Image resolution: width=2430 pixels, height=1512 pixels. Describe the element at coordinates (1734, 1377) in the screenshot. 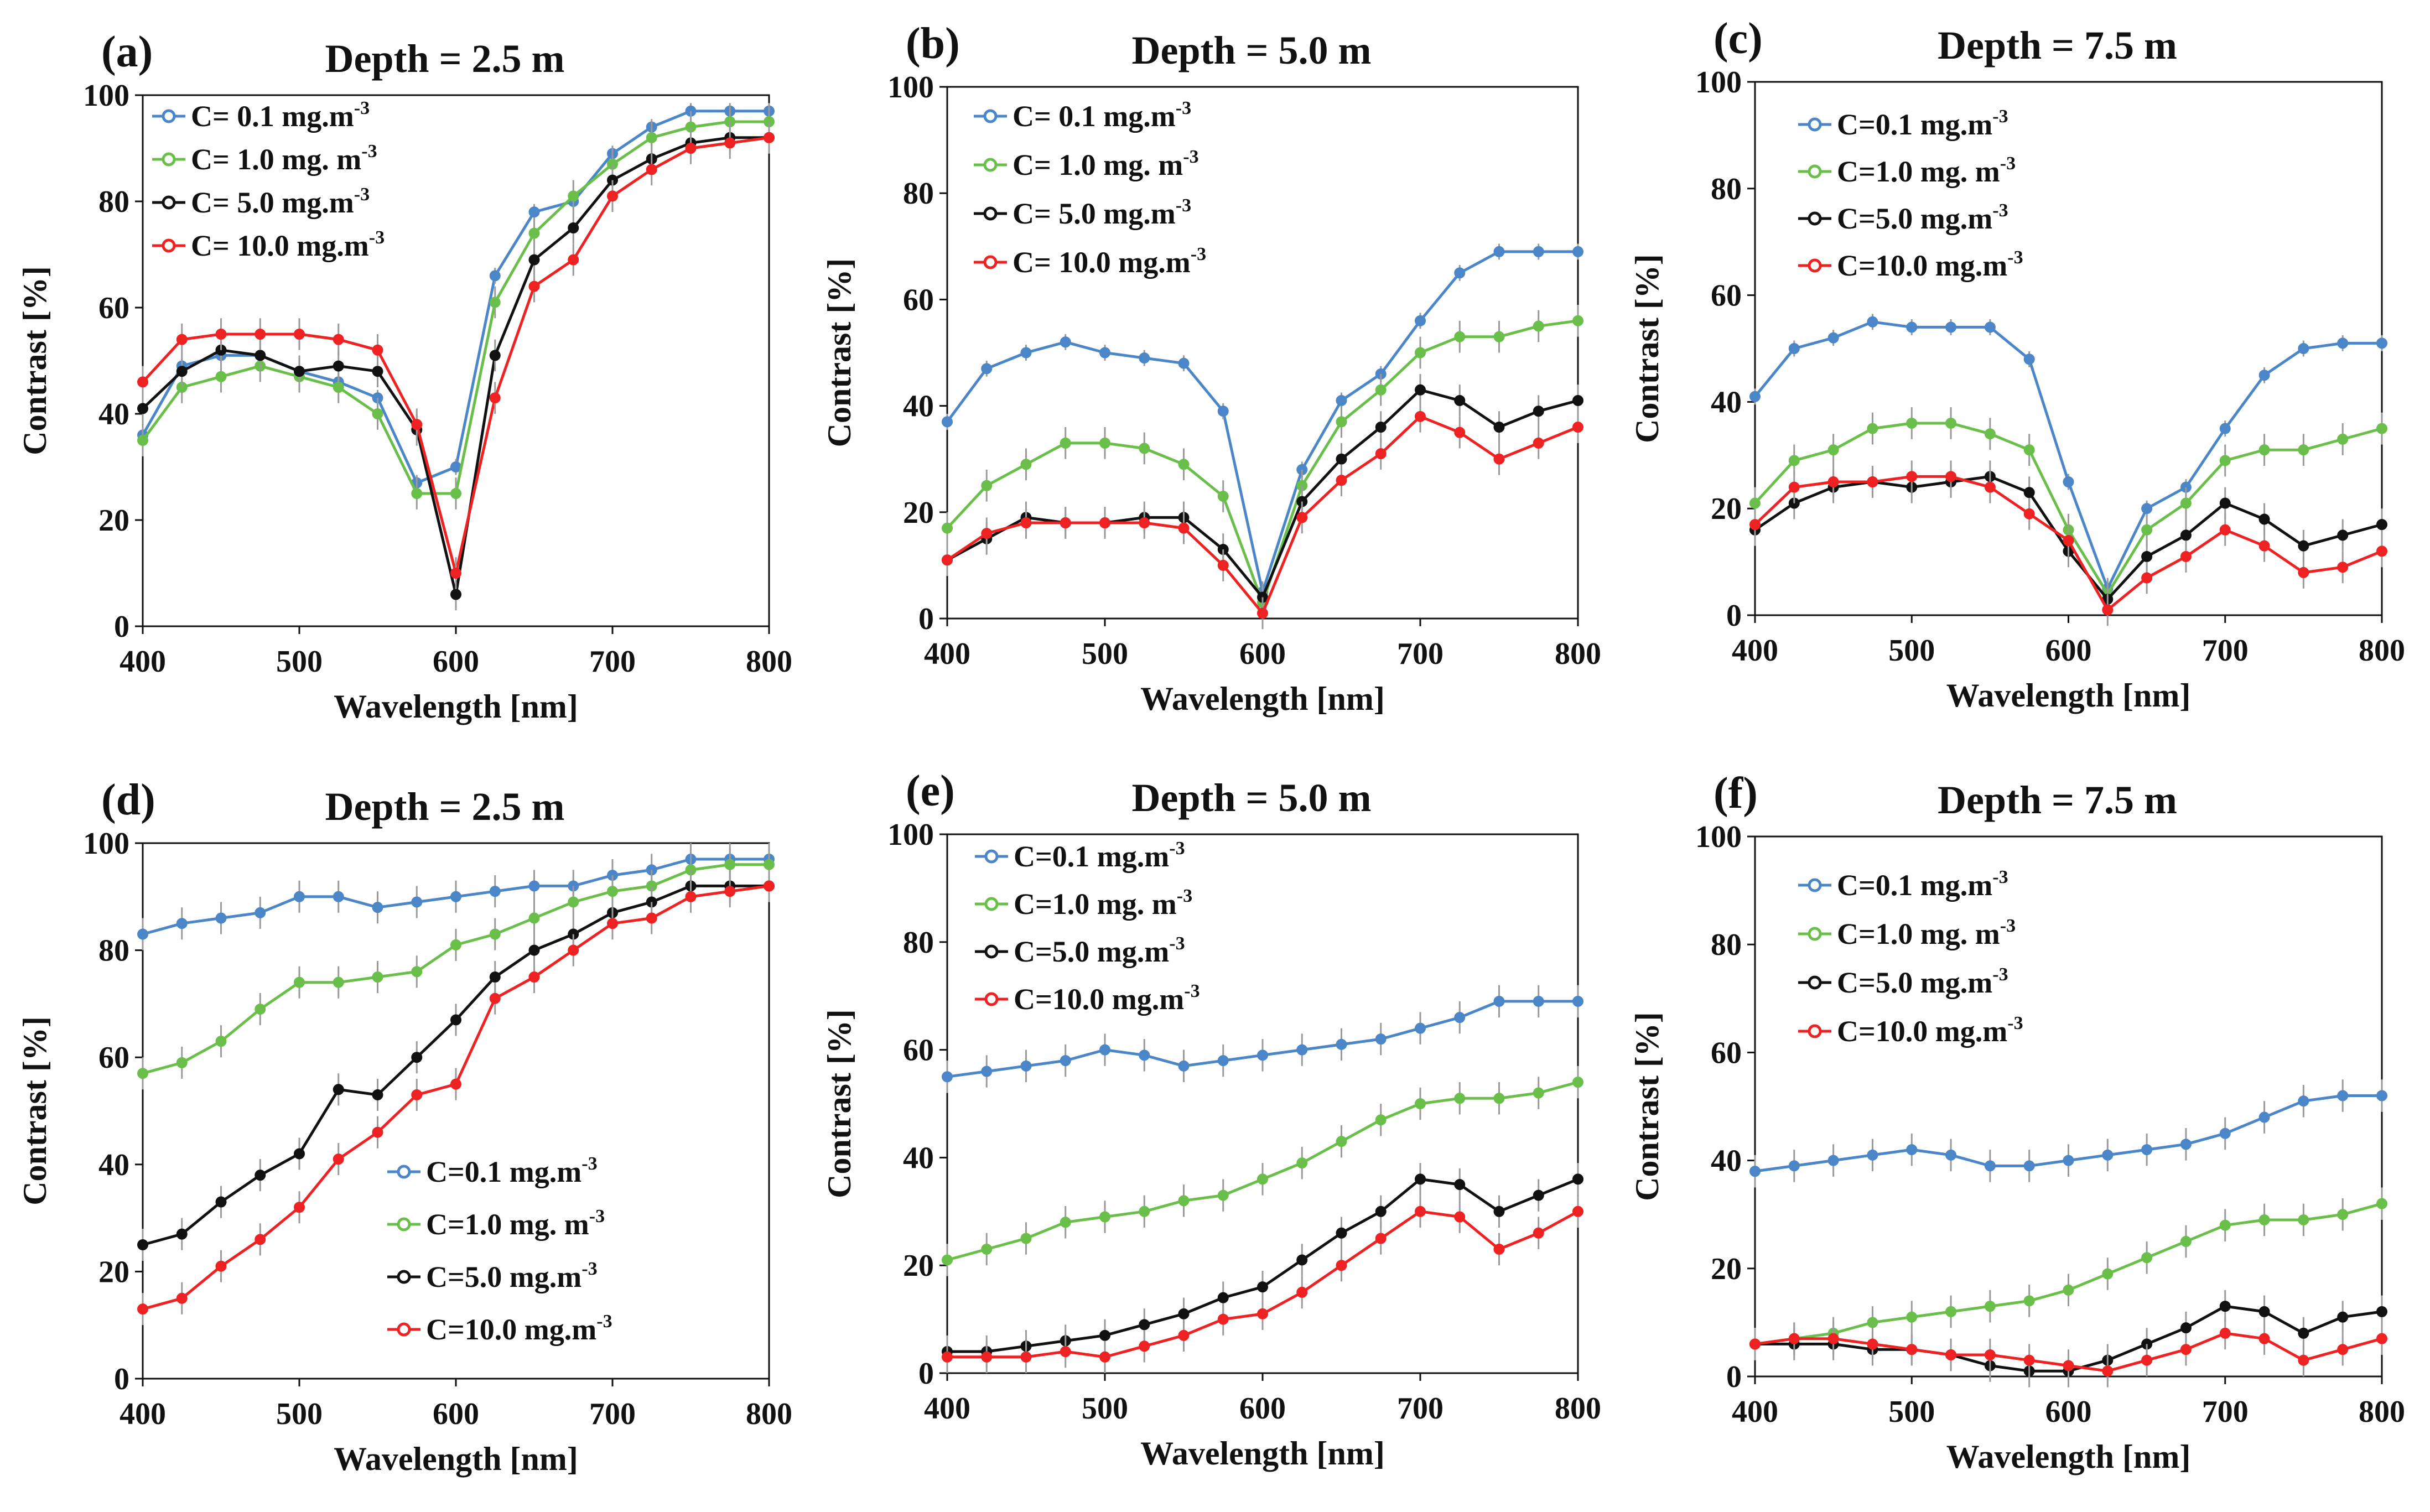

I see `y-tick-label: 0` at that location.